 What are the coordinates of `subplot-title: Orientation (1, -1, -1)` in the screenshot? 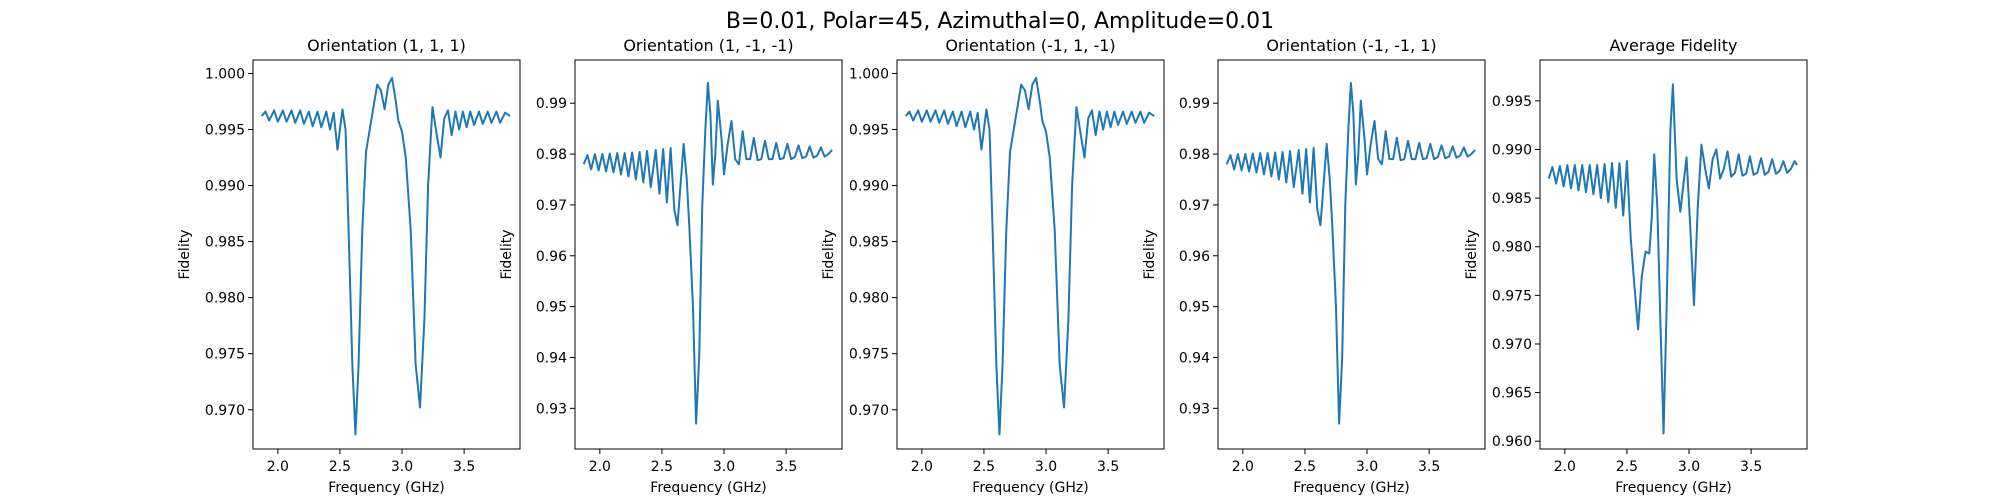 It's located at (708, 45).